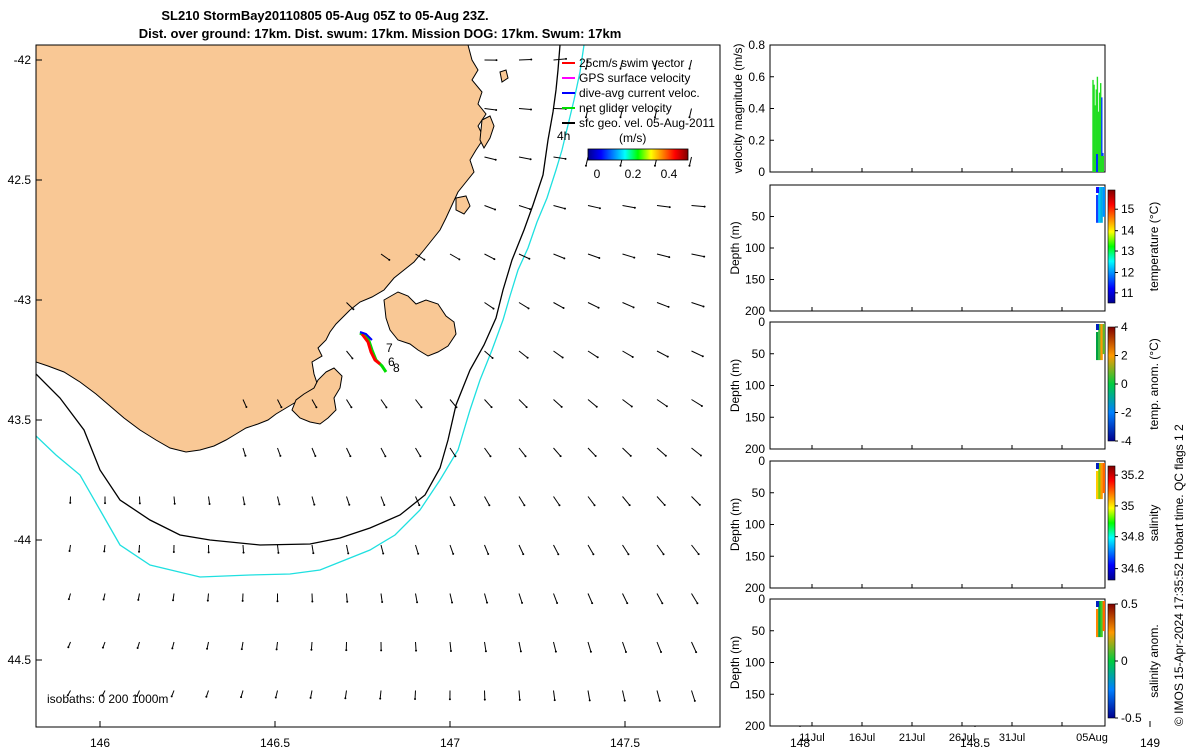  I want to click on profile-cell-top, so click(1097, 604).